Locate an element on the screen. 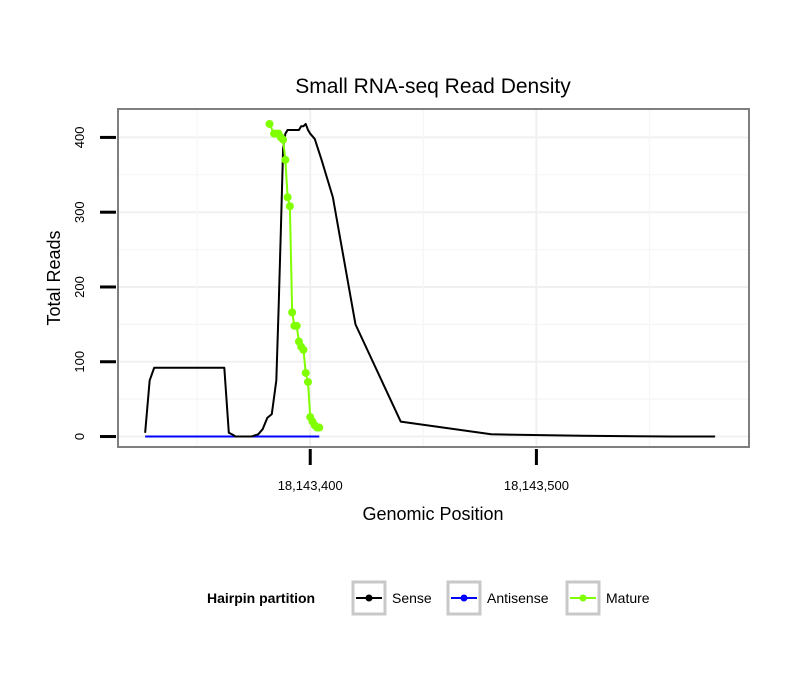 This screenshot has width=810, height=690. legend-item-sense: Sense is located at coordinates (391, 598).